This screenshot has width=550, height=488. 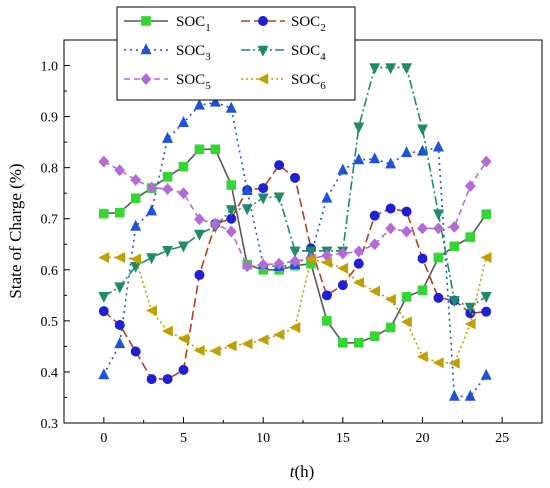 I want to click on x-axis-title-var: t, so click(x=293, y=471).